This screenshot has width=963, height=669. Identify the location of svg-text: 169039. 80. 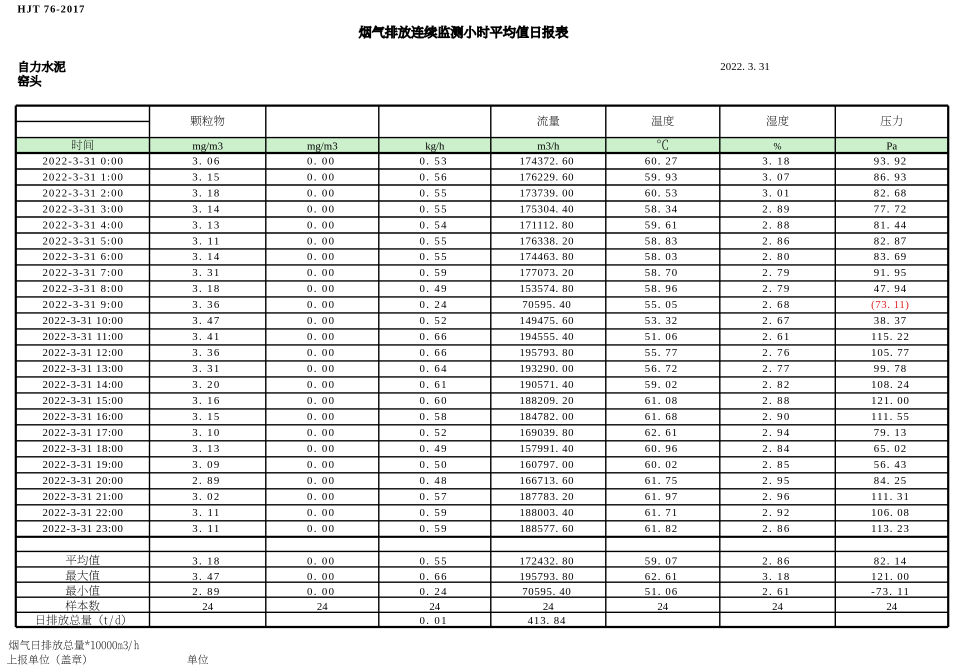
(547, 433).